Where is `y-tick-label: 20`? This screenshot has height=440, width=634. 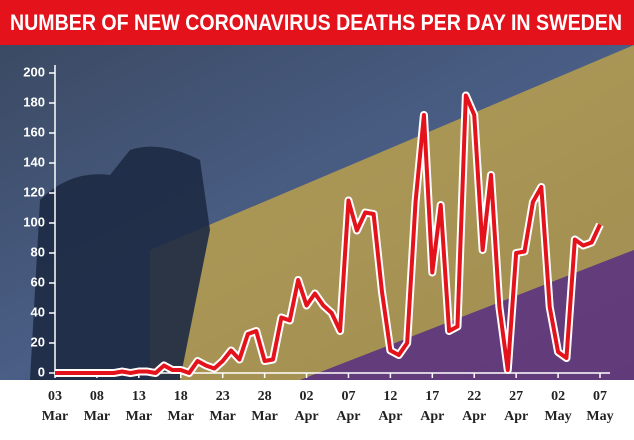 y-tick-label: 20 is located at coordinates (38, 341).